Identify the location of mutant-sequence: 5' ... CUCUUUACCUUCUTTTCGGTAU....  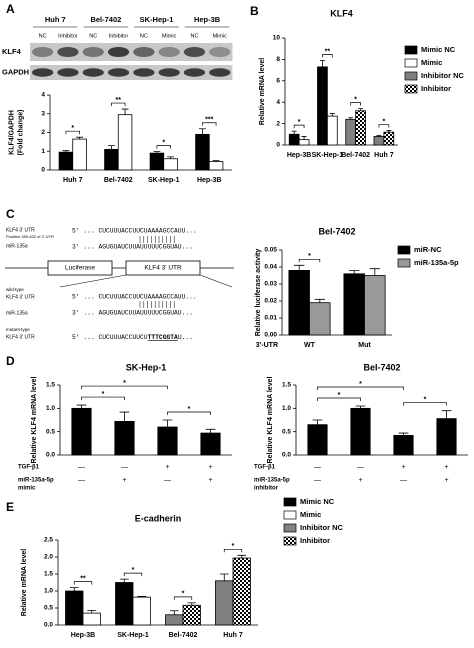
(132, 337).